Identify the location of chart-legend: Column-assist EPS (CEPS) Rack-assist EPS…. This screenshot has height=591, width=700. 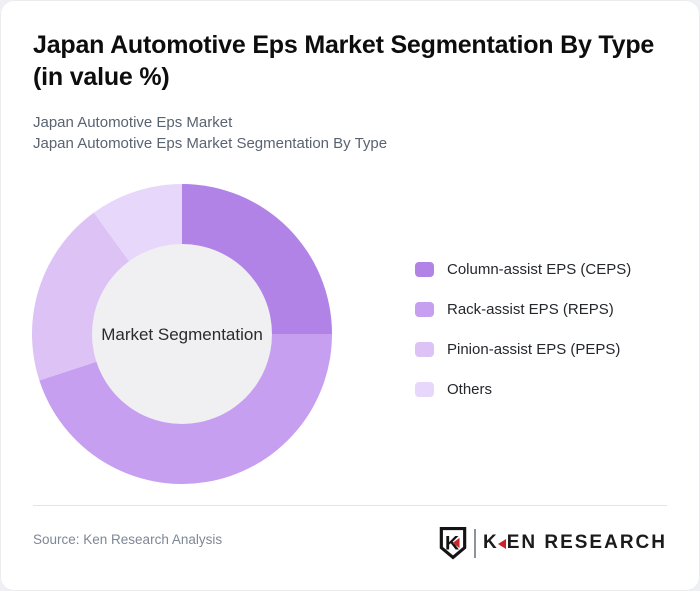
(523, 329).